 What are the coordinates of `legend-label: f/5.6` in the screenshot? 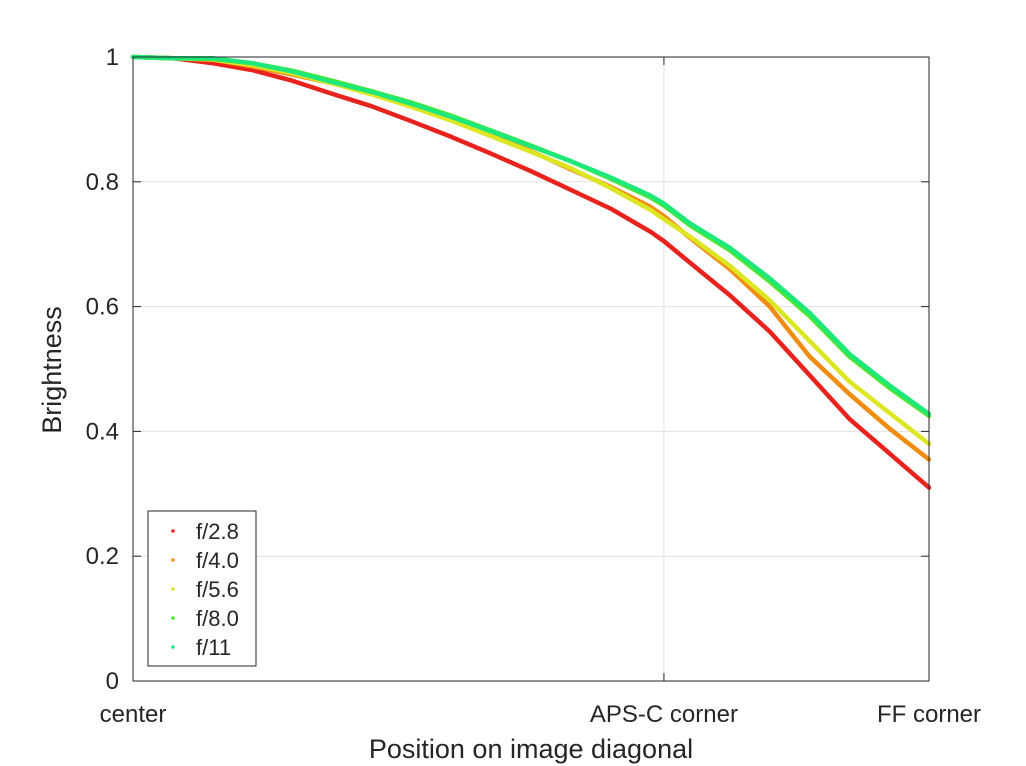 It's located at (217, 589).